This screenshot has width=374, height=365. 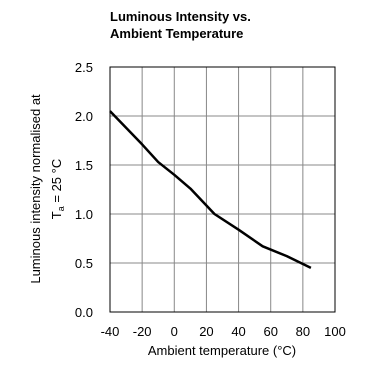 I want to click on x-tick-labels: -40 -20 0 20 40 60 80 100, so click(x=223, y=331).